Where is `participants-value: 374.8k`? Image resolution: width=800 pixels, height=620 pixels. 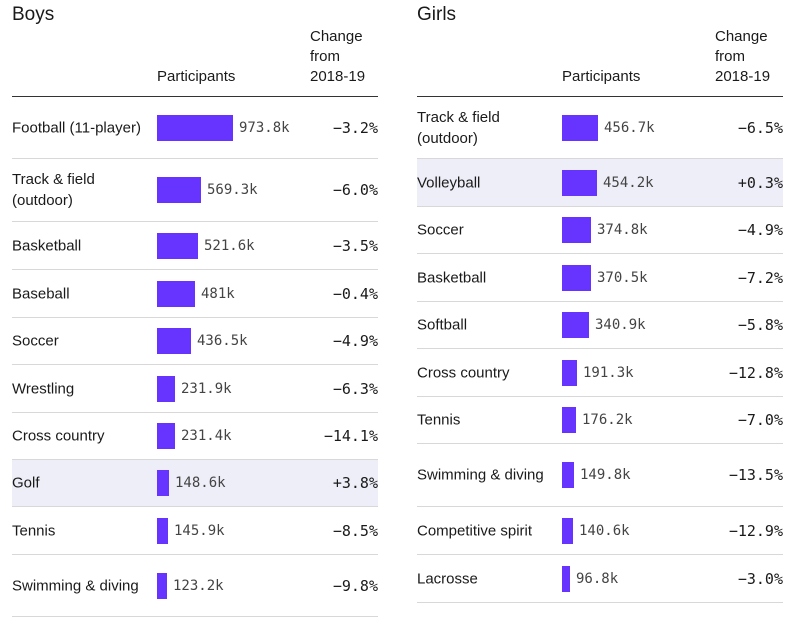 participants-value: 374.8k is located at coordinates (622, 230).